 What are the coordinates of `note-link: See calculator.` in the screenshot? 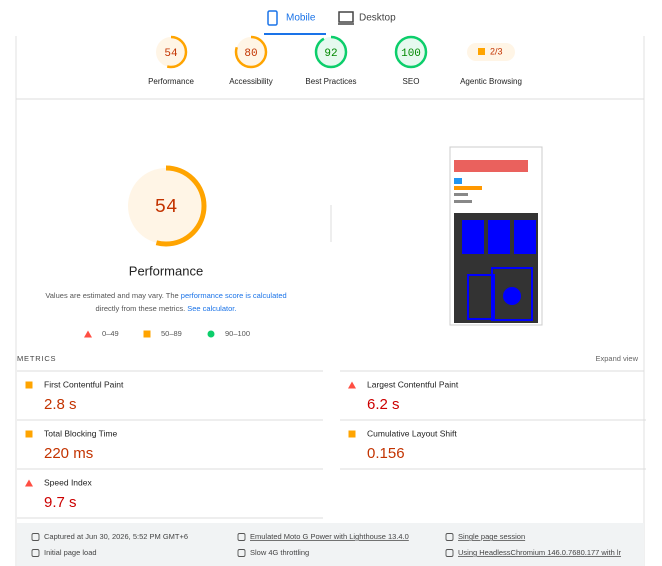 It's located at (211, 308).